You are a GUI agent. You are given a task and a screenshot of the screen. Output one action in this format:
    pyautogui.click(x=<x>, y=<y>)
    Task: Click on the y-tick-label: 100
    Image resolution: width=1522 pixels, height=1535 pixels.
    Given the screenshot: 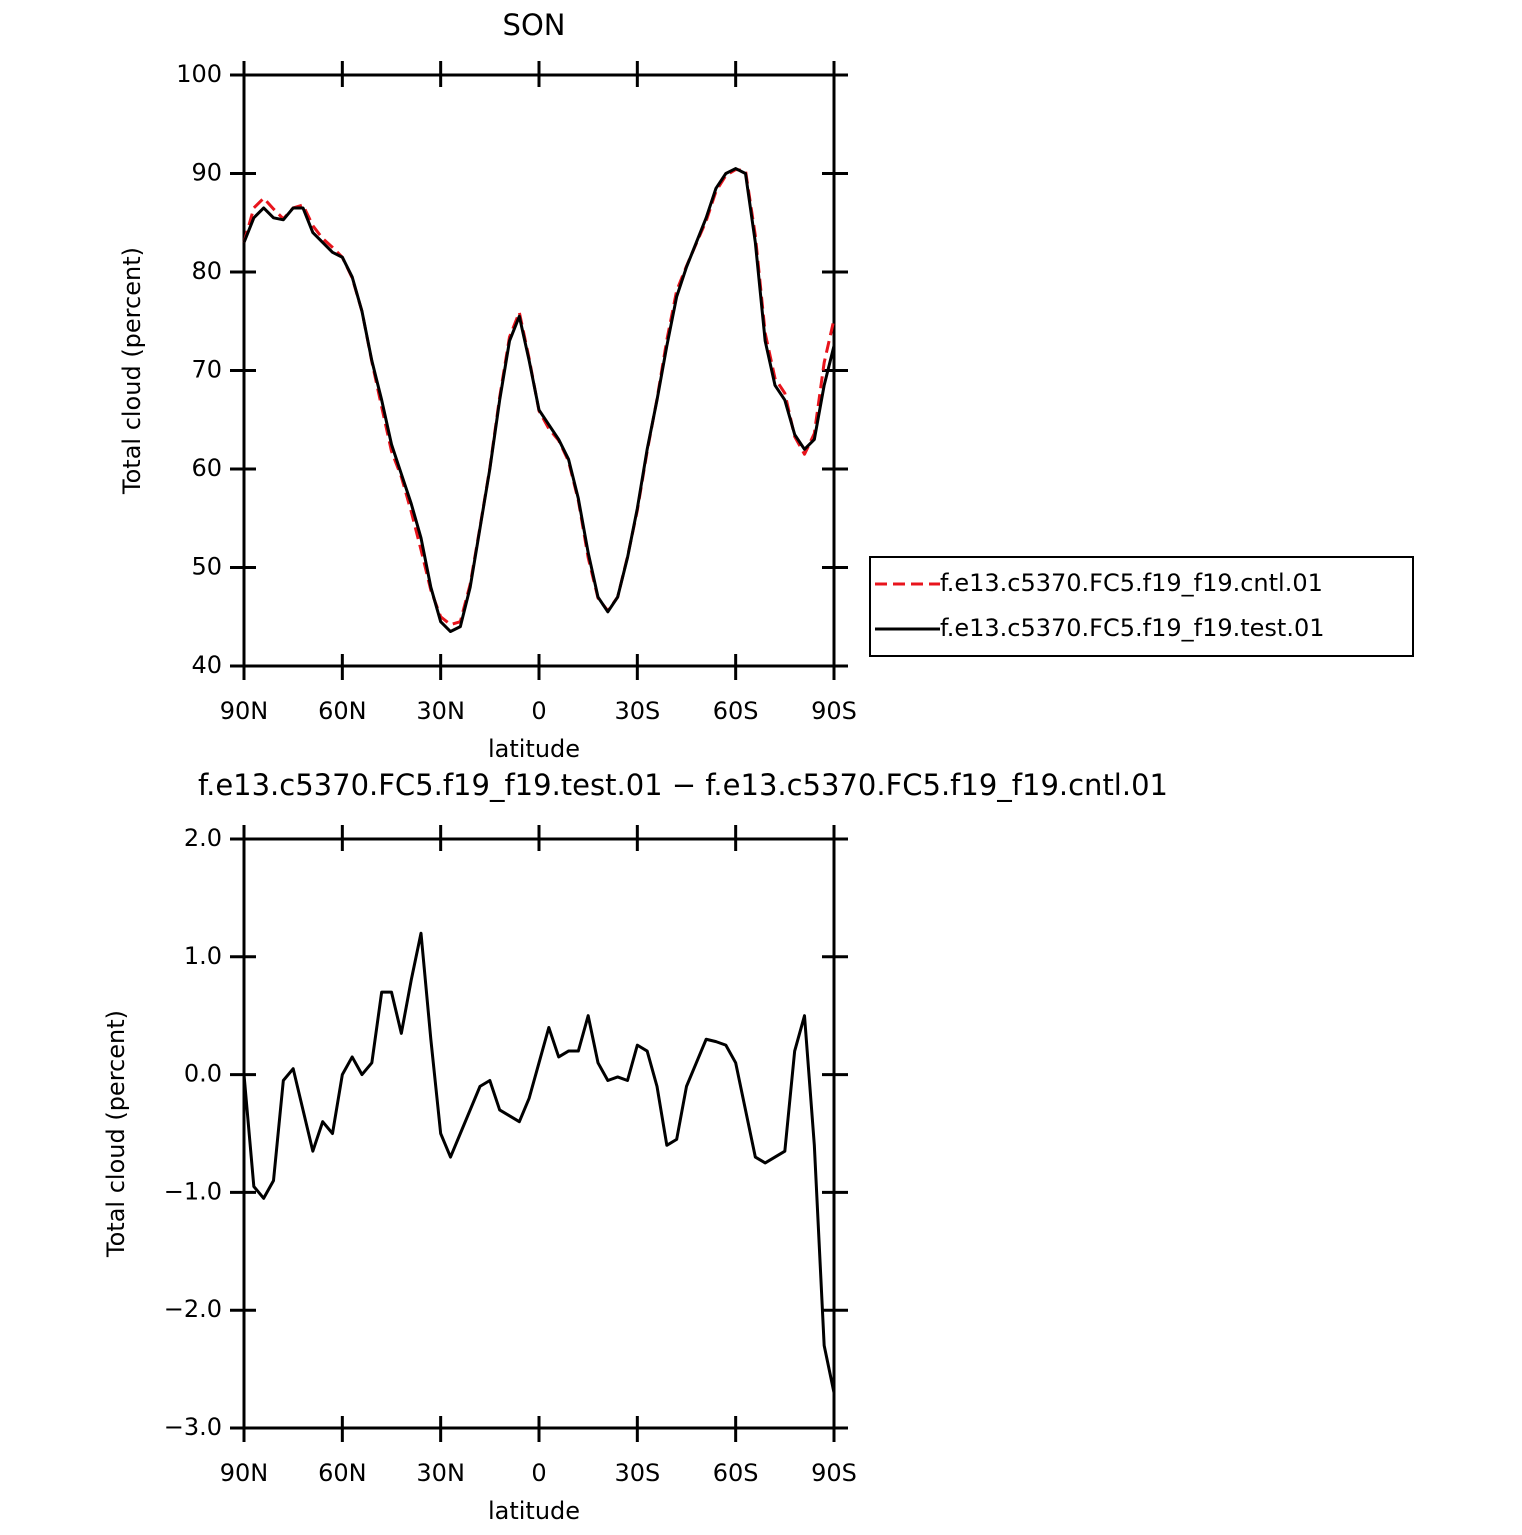 What is the action you would take?
    pyautogui.click(x=199, y=74)
    